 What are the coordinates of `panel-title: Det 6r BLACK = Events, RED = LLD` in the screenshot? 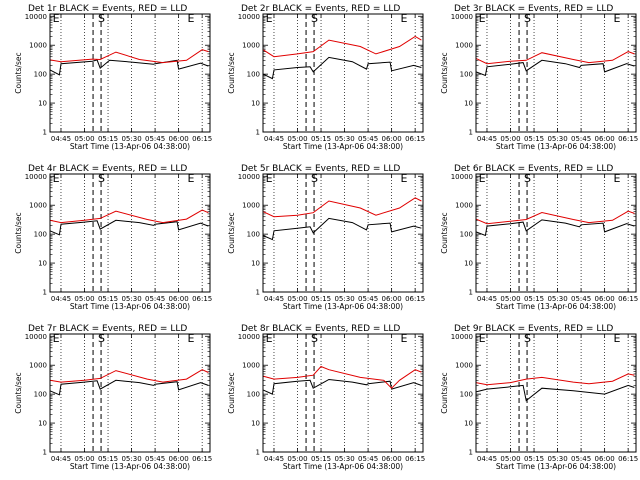 It's located at (533, 169).